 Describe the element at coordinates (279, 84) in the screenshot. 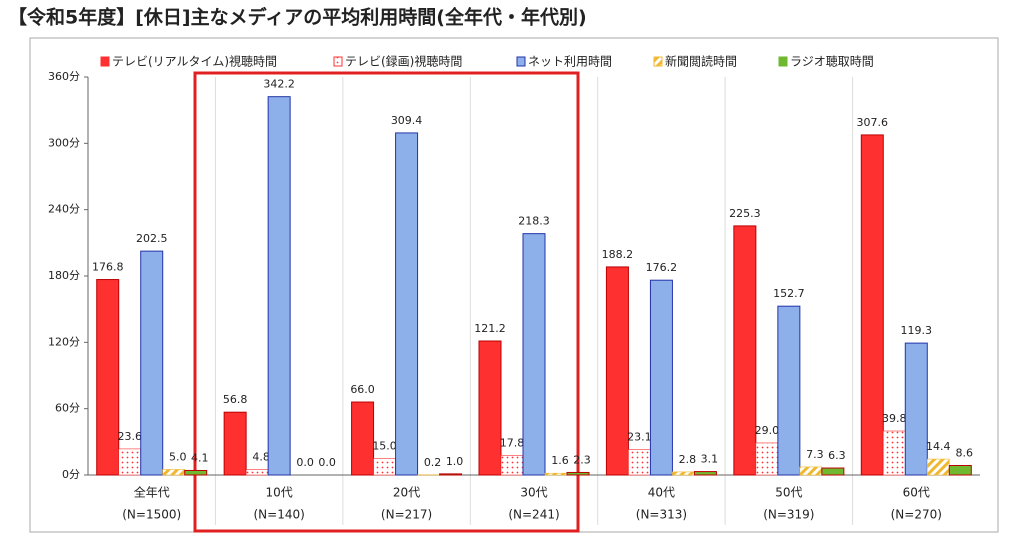

I see `value-label: 342.2` at that location.